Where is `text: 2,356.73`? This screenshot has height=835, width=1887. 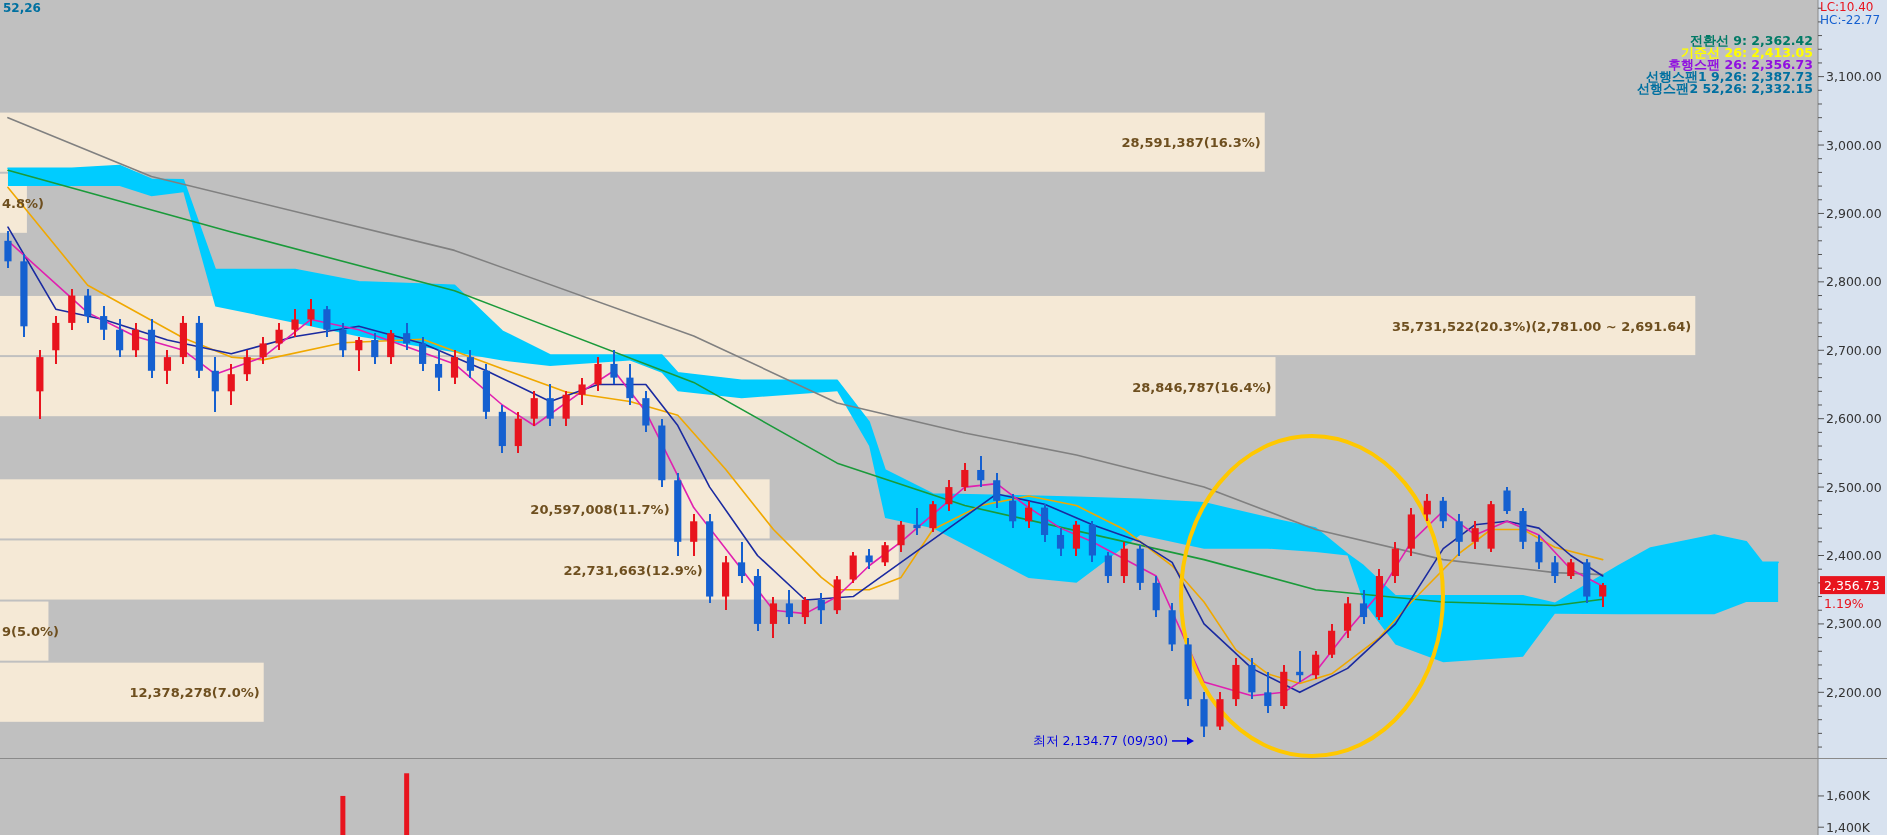 text: 2,356.73 is located at coordinates (1852, 586).